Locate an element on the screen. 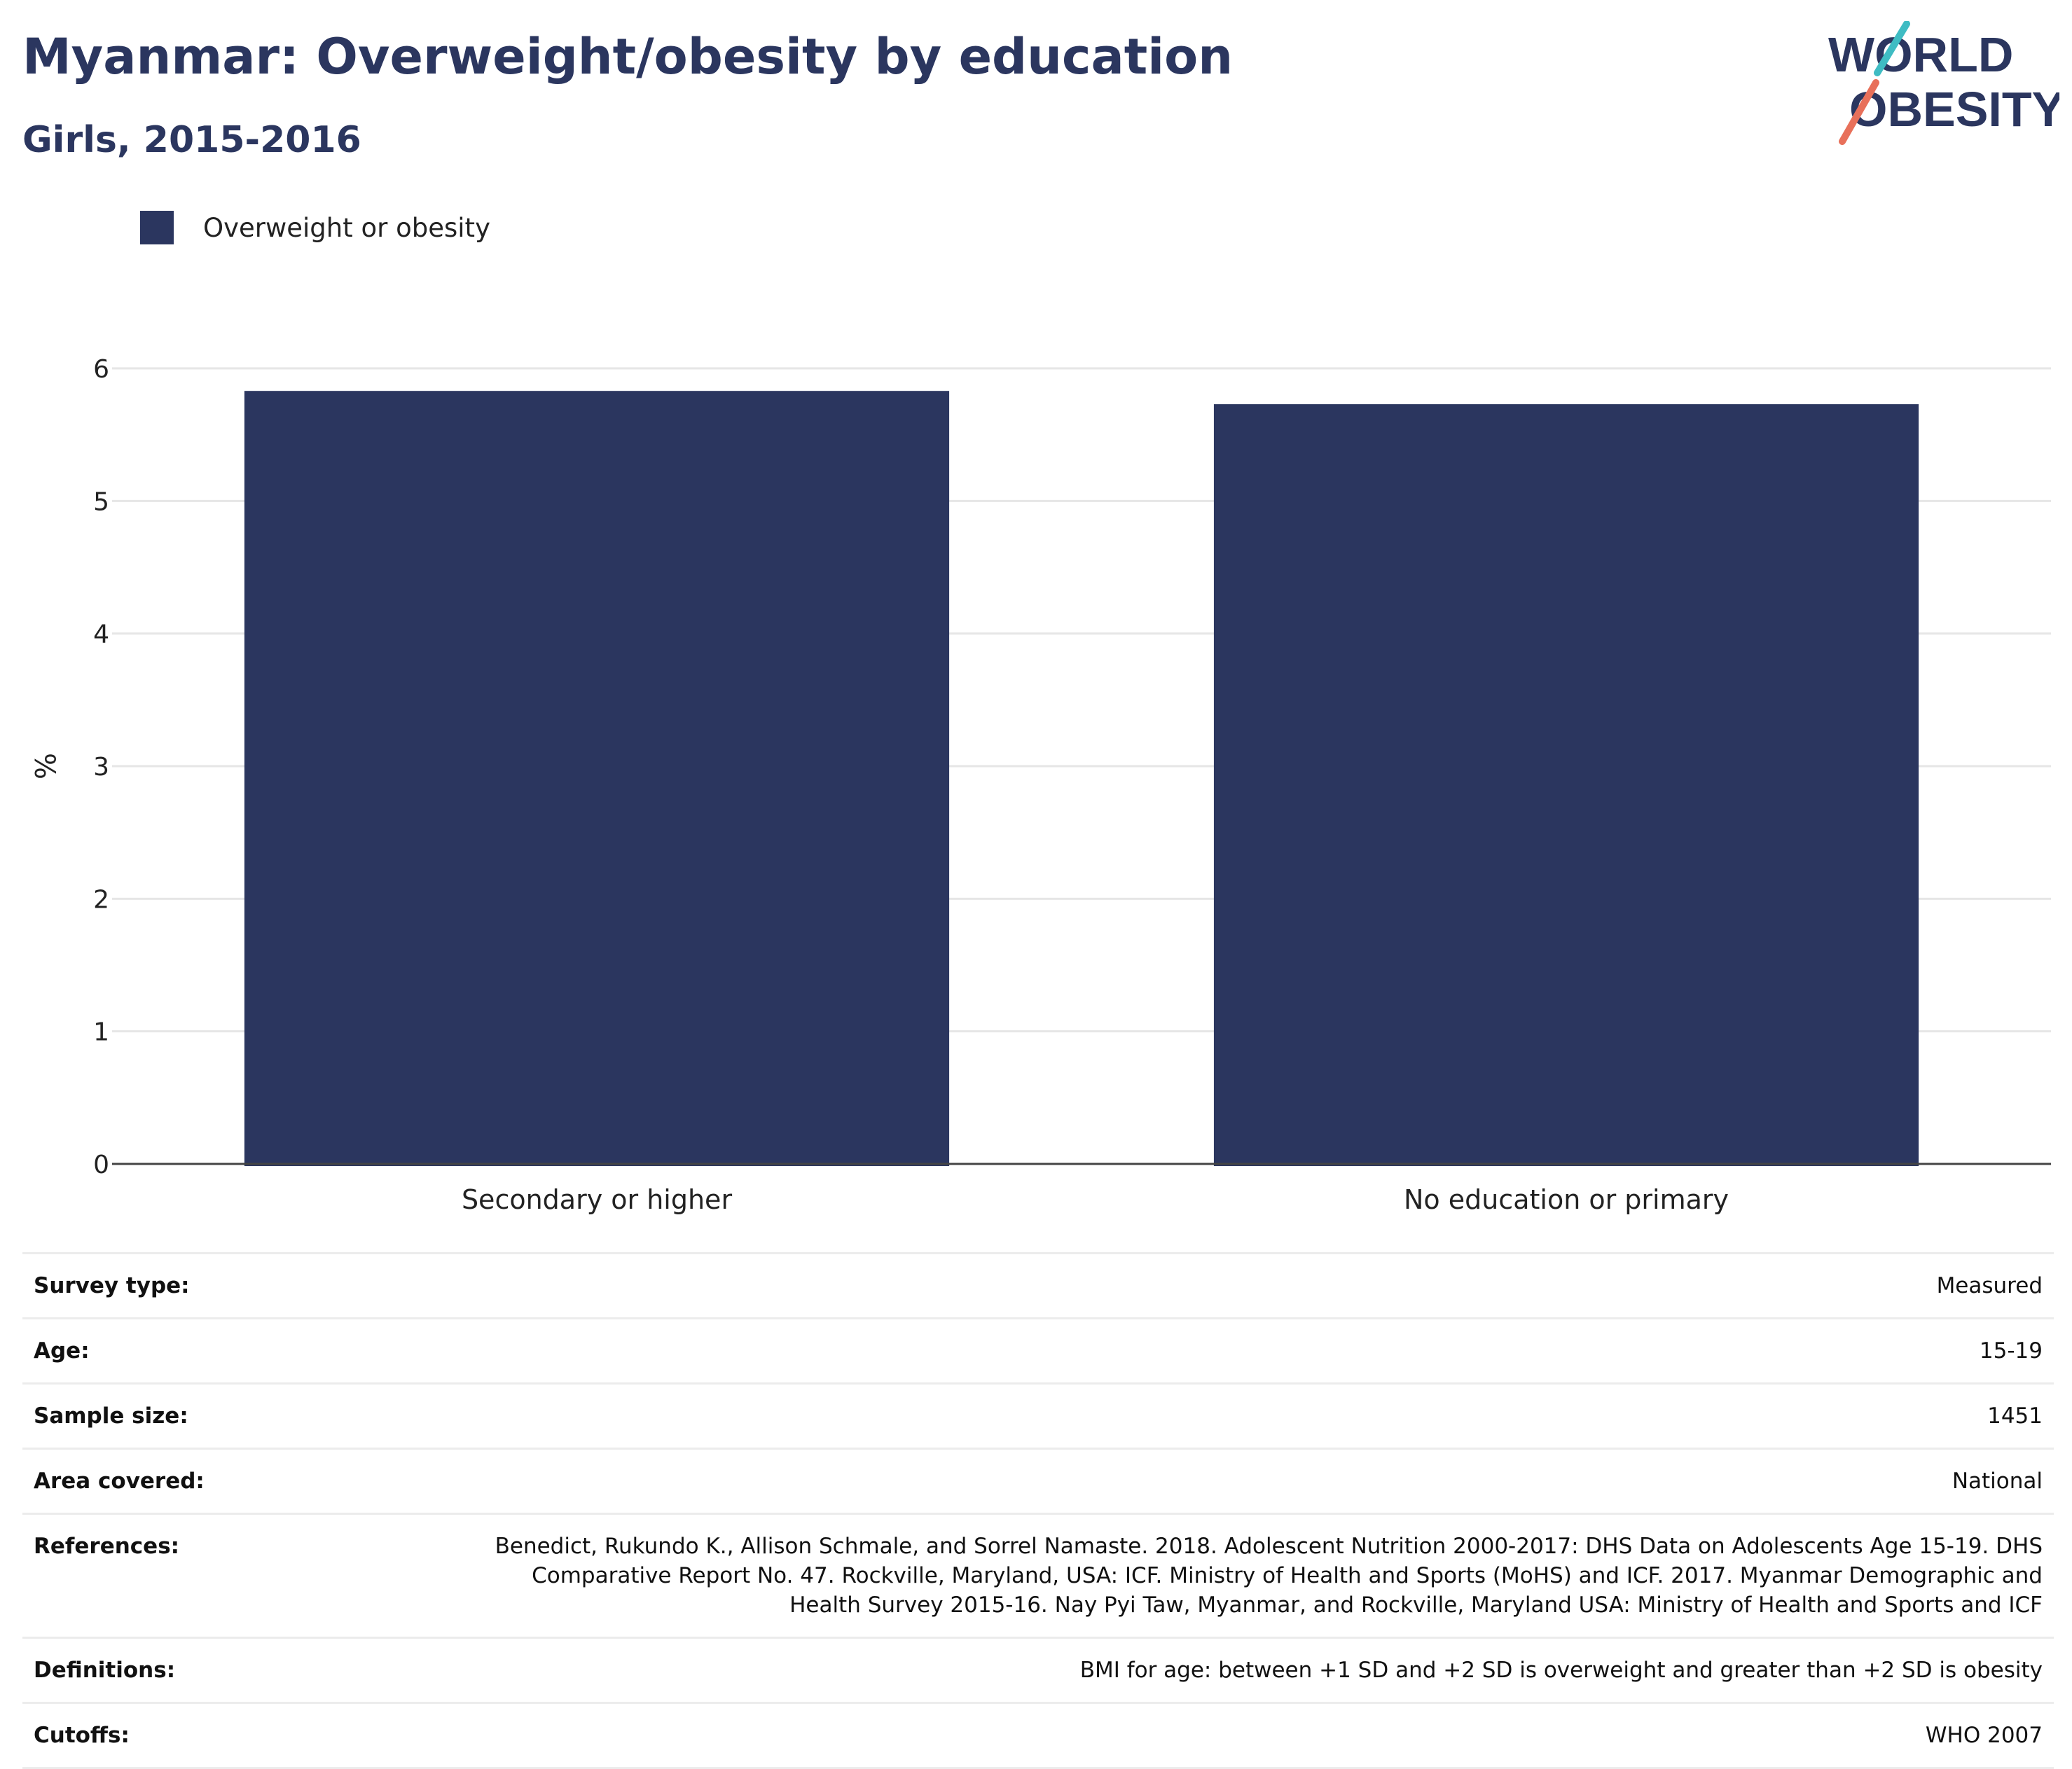 This screenshot has width=2072, height=1769. world-obesity-logo: WORLD OBESITY is located at coordinates (1944, 83).